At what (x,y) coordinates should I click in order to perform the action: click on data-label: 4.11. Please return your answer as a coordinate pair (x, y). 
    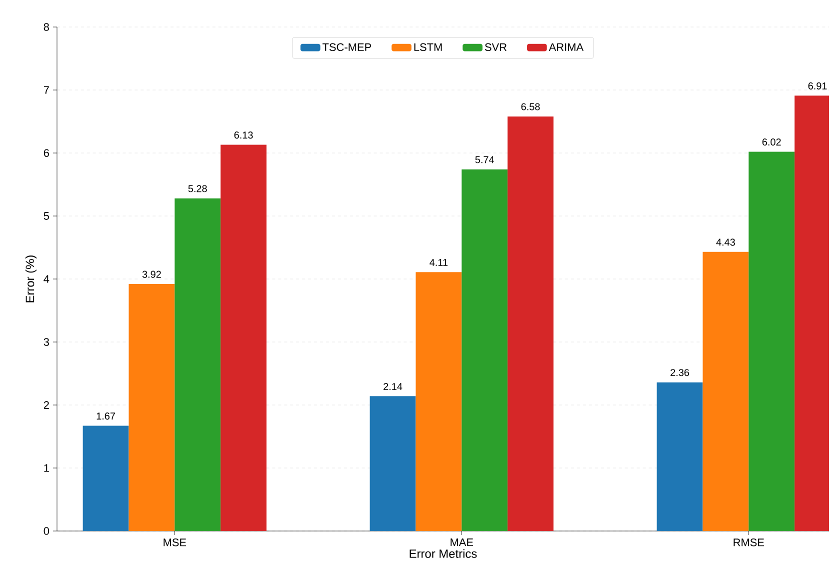
    Looking at the image, I should click on (439, 262).